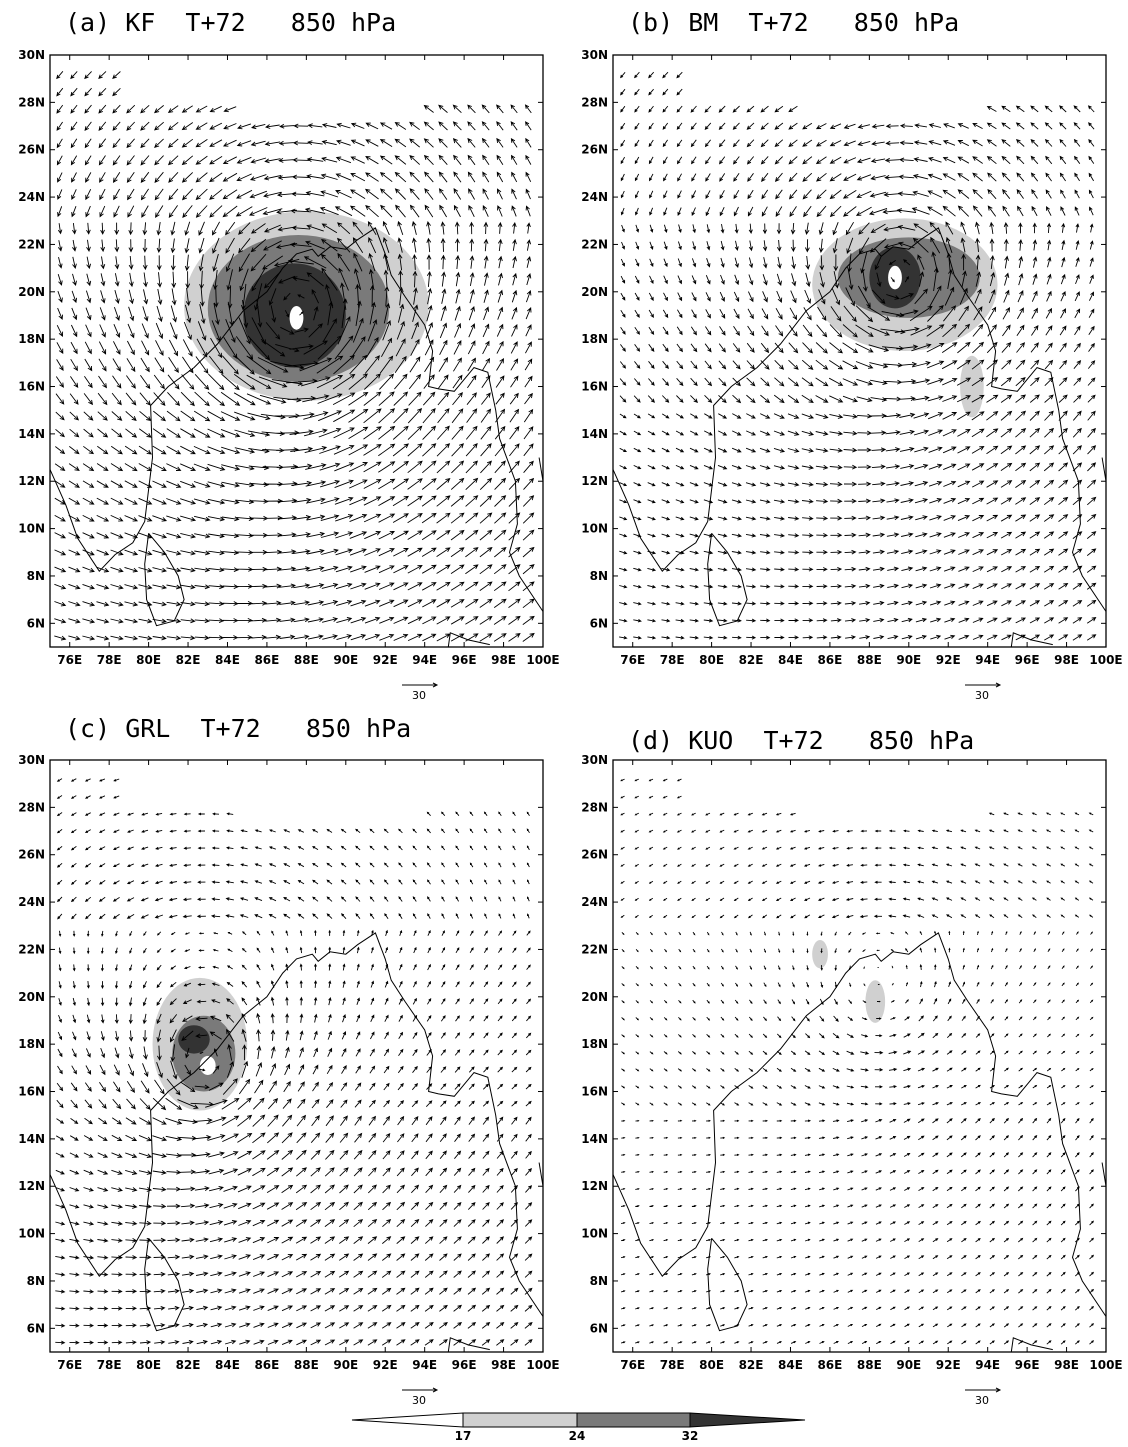 Image resolution: width=1128 pixels, height=1447 pixels. Describe the element at coordinates (633, 1420) in the screenshot. I see `colorbar-box` at that location.